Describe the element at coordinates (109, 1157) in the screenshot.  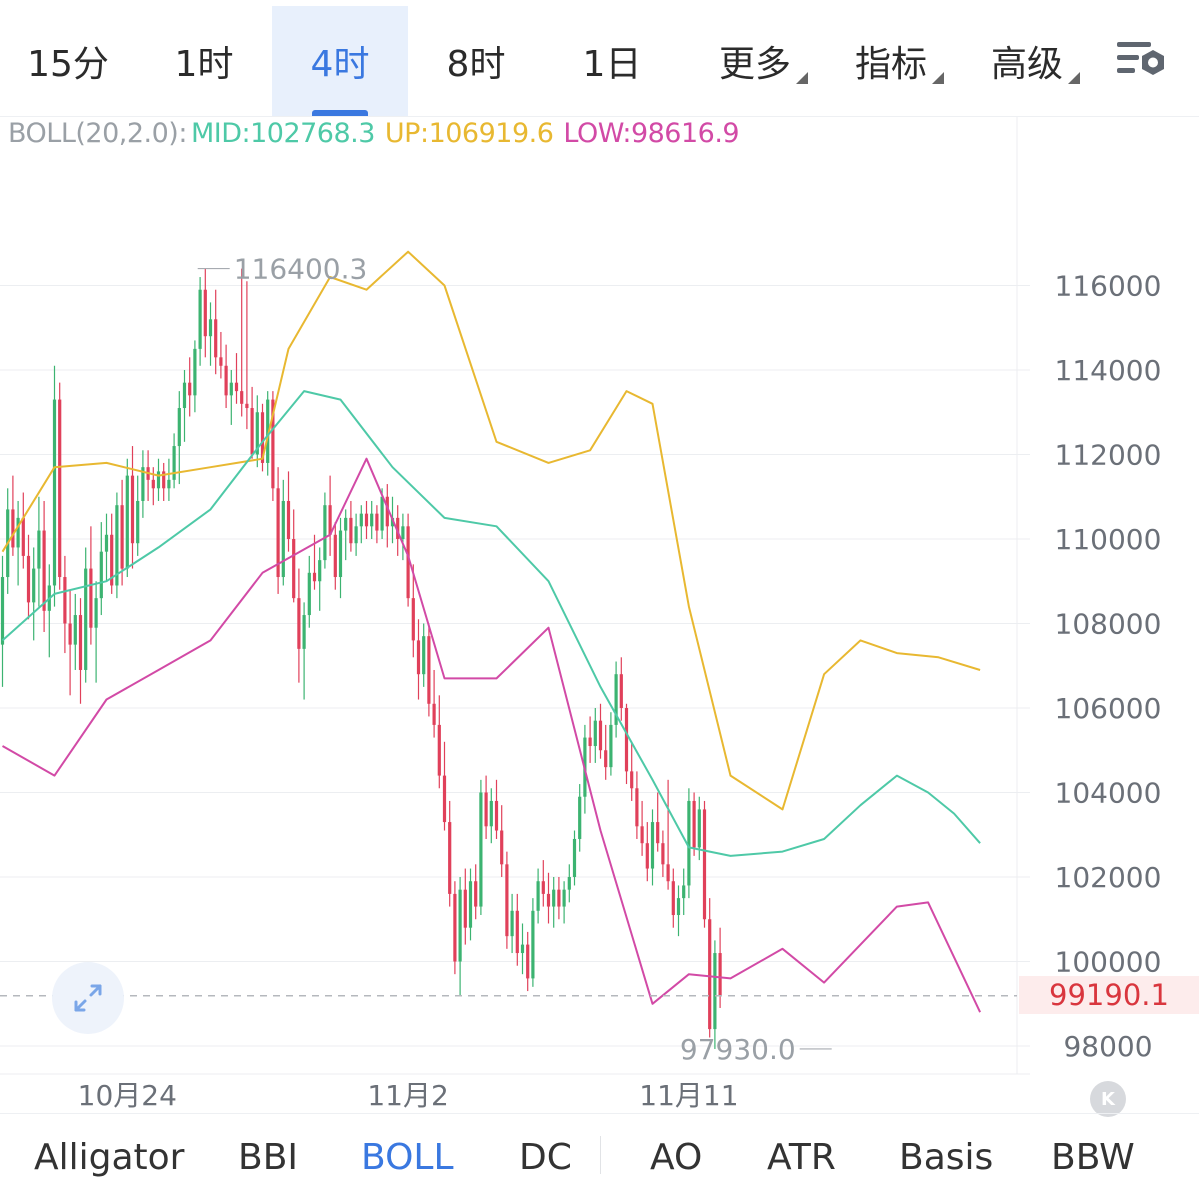
I see `indicator-tab-alligator: Alligator` at that location.